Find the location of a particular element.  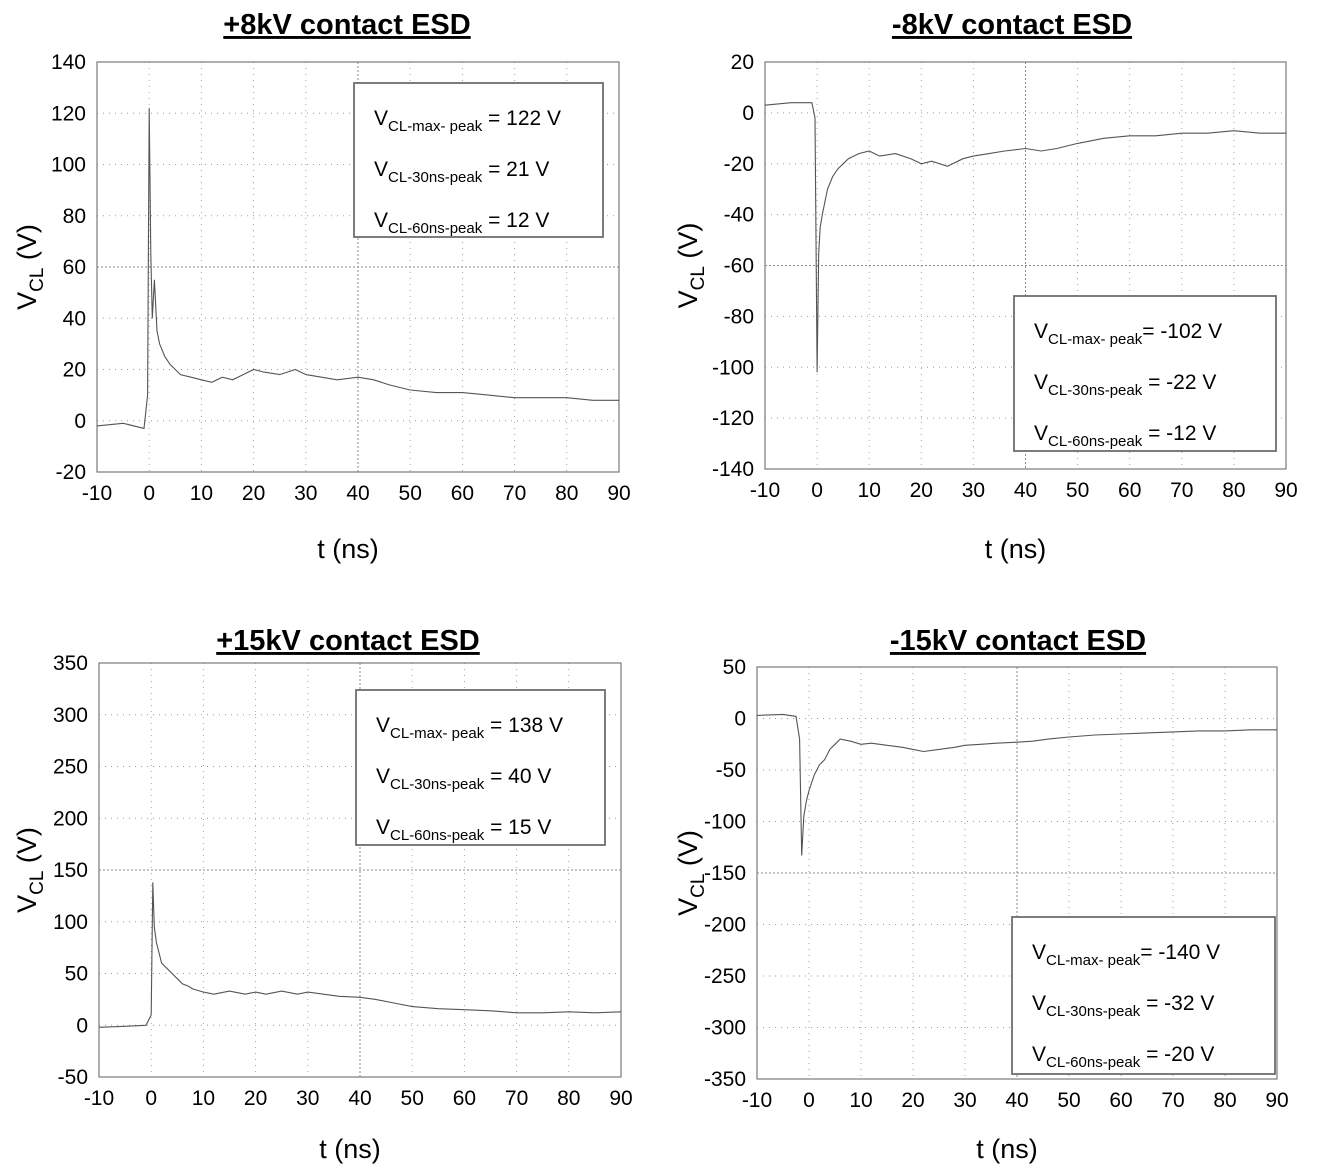

y-tick-label: 40 is located at coordinates (74, 318).